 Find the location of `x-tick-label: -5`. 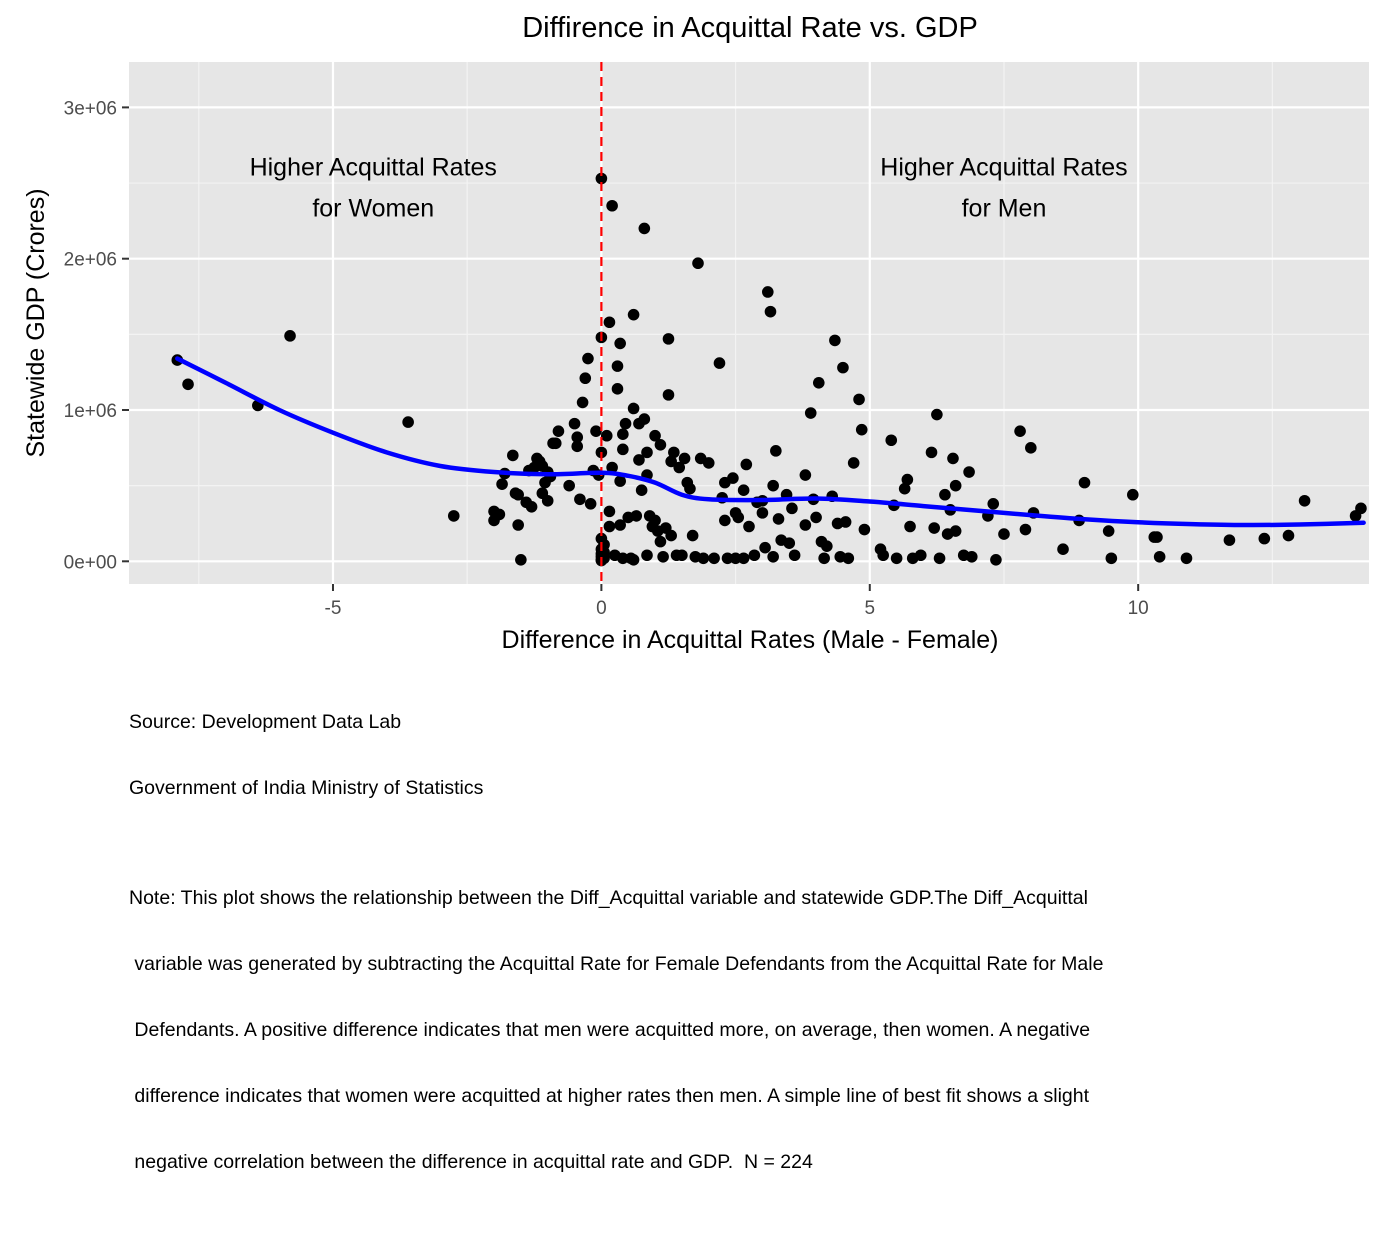

x-tick-label: -5 is located at coordinates (333, 608).